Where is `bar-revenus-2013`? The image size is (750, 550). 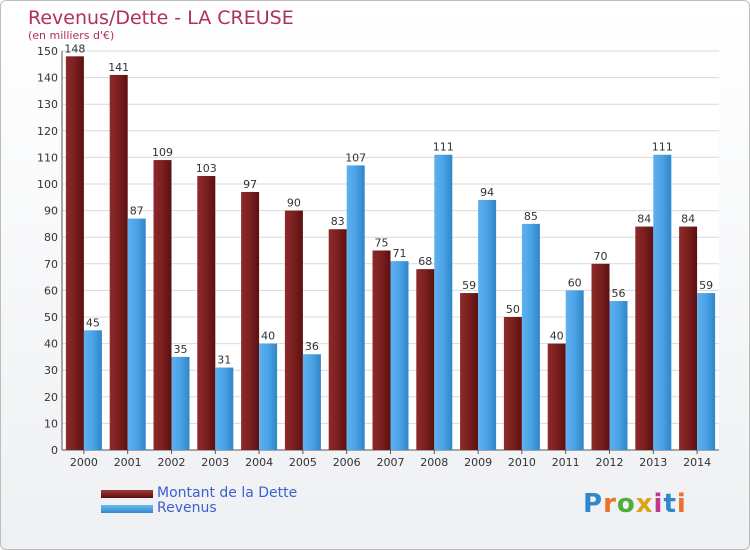
bar-revenus-2013 is located at coordinates (662, 302).